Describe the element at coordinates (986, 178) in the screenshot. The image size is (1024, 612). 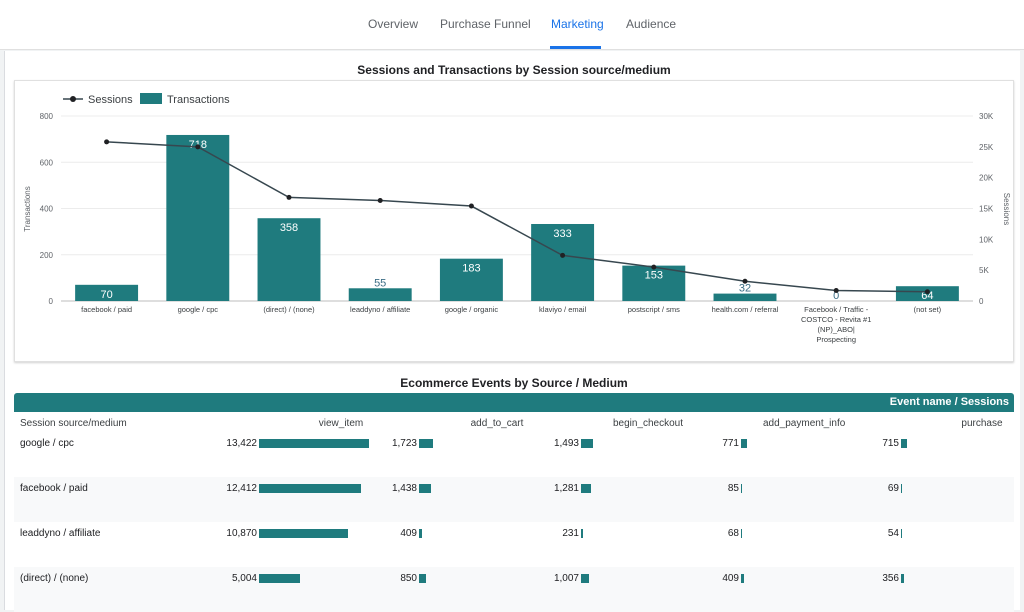
I see `y-right-tick-label: 20K` at that location.